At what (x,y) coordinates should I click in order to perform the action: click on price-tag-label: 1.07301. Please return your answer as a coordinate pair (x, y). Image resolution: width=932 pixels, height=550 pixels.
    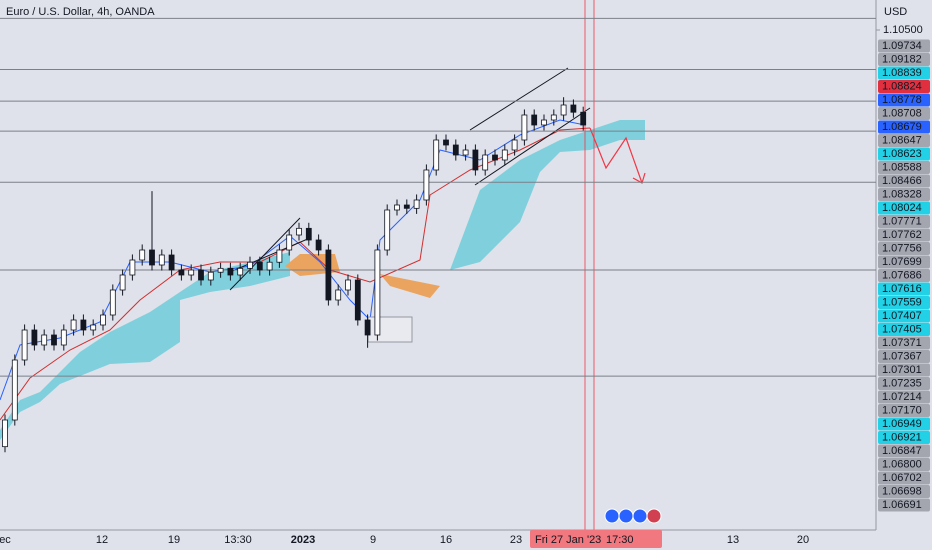
    Looking at the image, I should click on (902, 370).